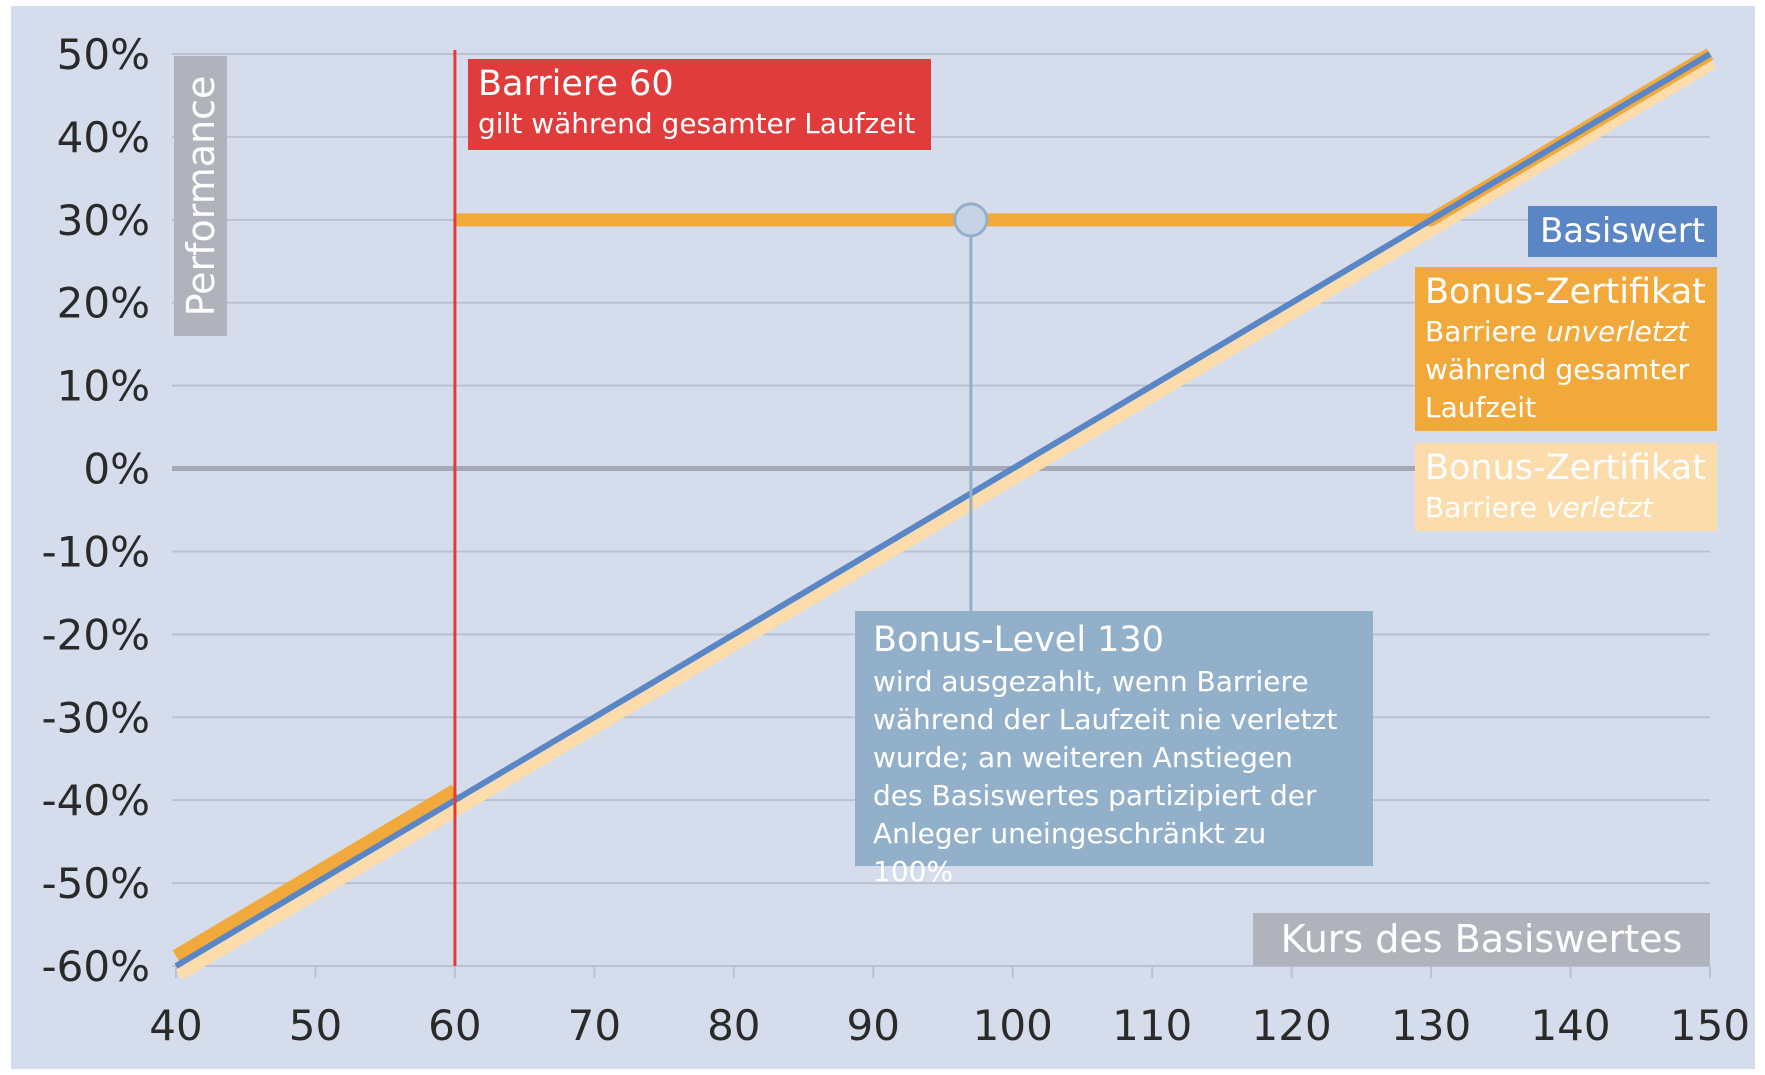  I want to click on y-axis-label-text: Performance, so click(200, 196).